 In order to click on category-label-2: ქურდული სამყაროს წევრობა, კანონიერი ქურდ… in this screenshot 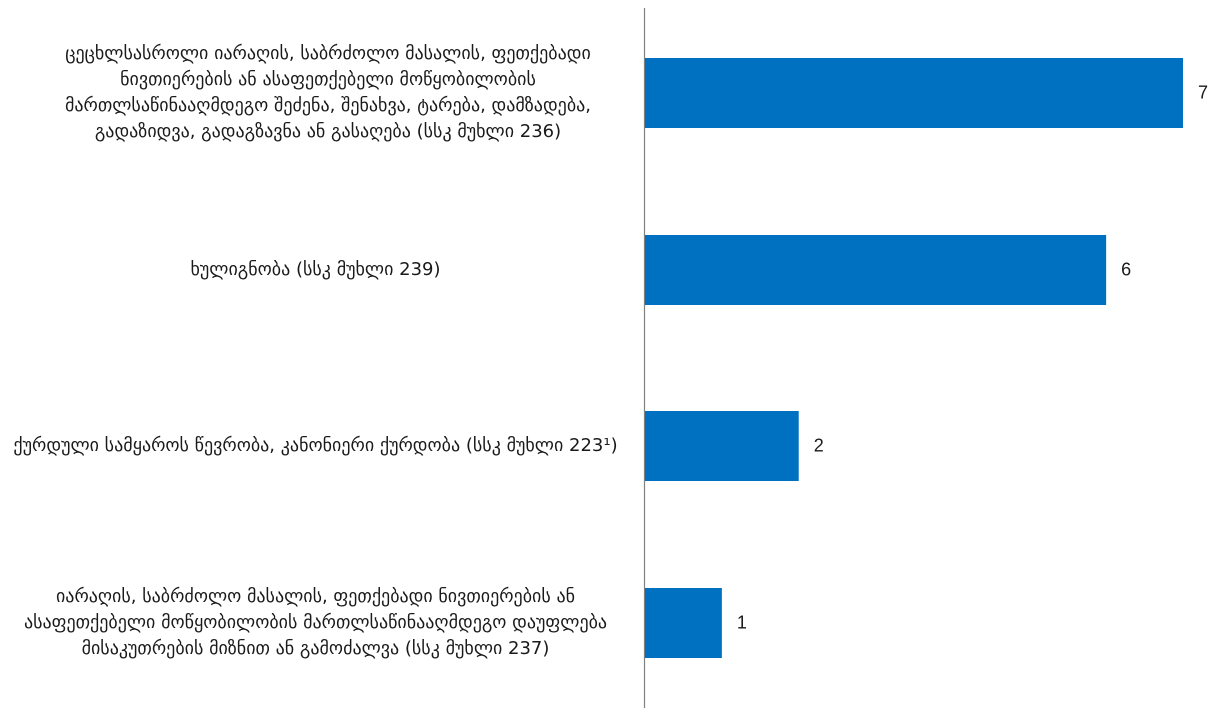, I will do `click(315, 445)`.